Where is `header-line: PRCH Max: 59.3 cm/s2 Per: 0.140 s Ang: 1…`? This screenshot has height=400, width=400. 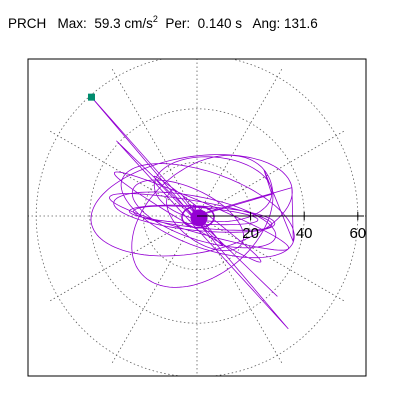
header-line: PRCH Max: 59.3 cm/s2 Per: 0.140 s Ang: 1… is located at coordinates (163, 22).